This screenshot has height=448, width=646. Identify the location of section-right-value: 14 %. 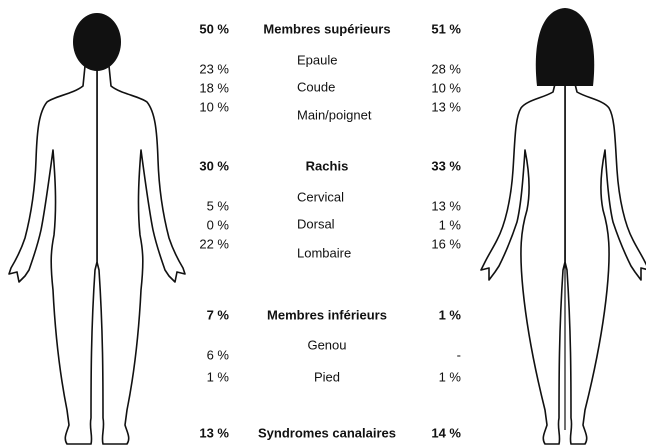
(446, 432).